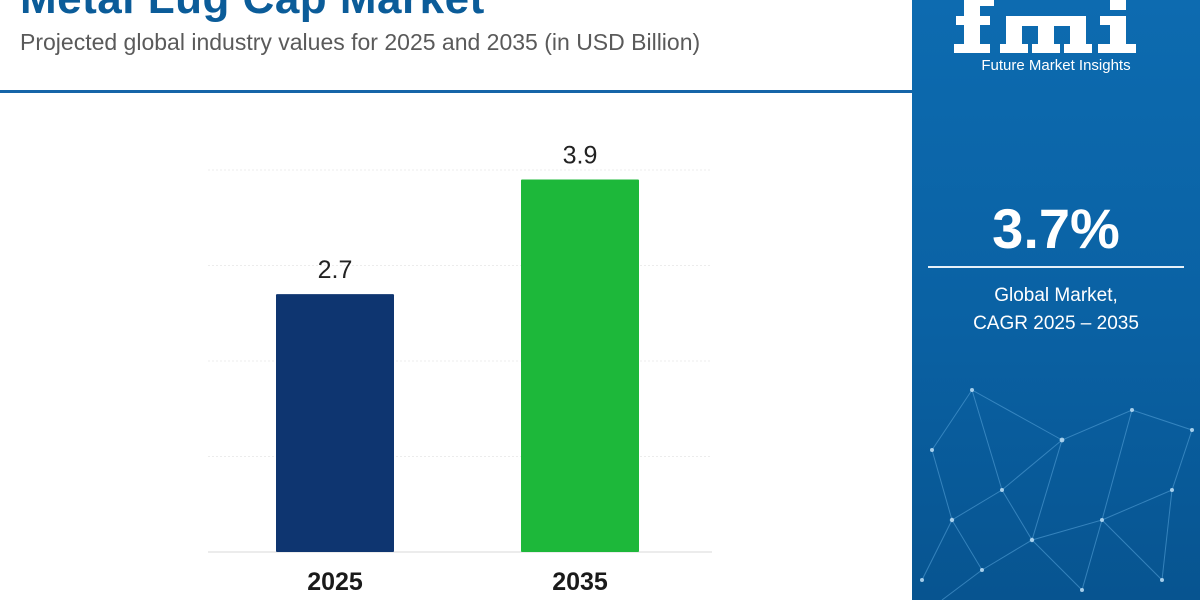  What do you see at coordinates (335, 582) in the screenshot?
I see `x-tick-label-2025: 2025` at bounding box center [335, 582].